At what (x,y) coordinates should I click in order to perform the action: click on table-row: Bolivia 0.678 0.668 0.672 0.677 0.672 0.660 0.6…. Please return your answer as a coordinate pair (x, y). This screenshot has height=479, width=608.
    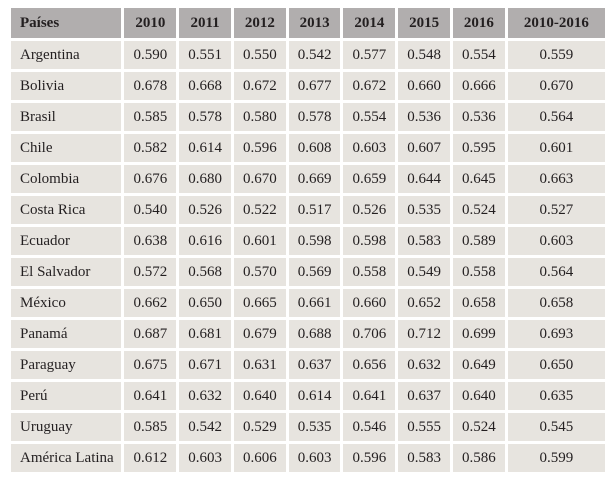
    Looking at the image, I should click on (308, 86).